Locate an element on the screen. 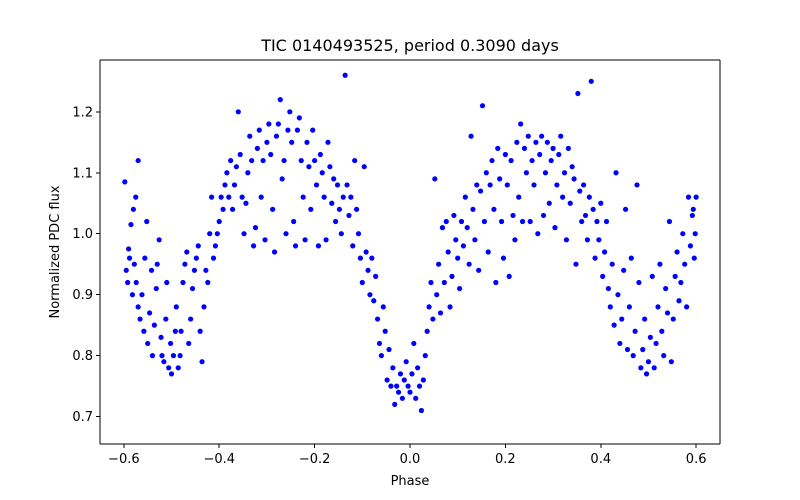  y-axis-label: Normalized PDC flux is located at coordinates (55, 251).